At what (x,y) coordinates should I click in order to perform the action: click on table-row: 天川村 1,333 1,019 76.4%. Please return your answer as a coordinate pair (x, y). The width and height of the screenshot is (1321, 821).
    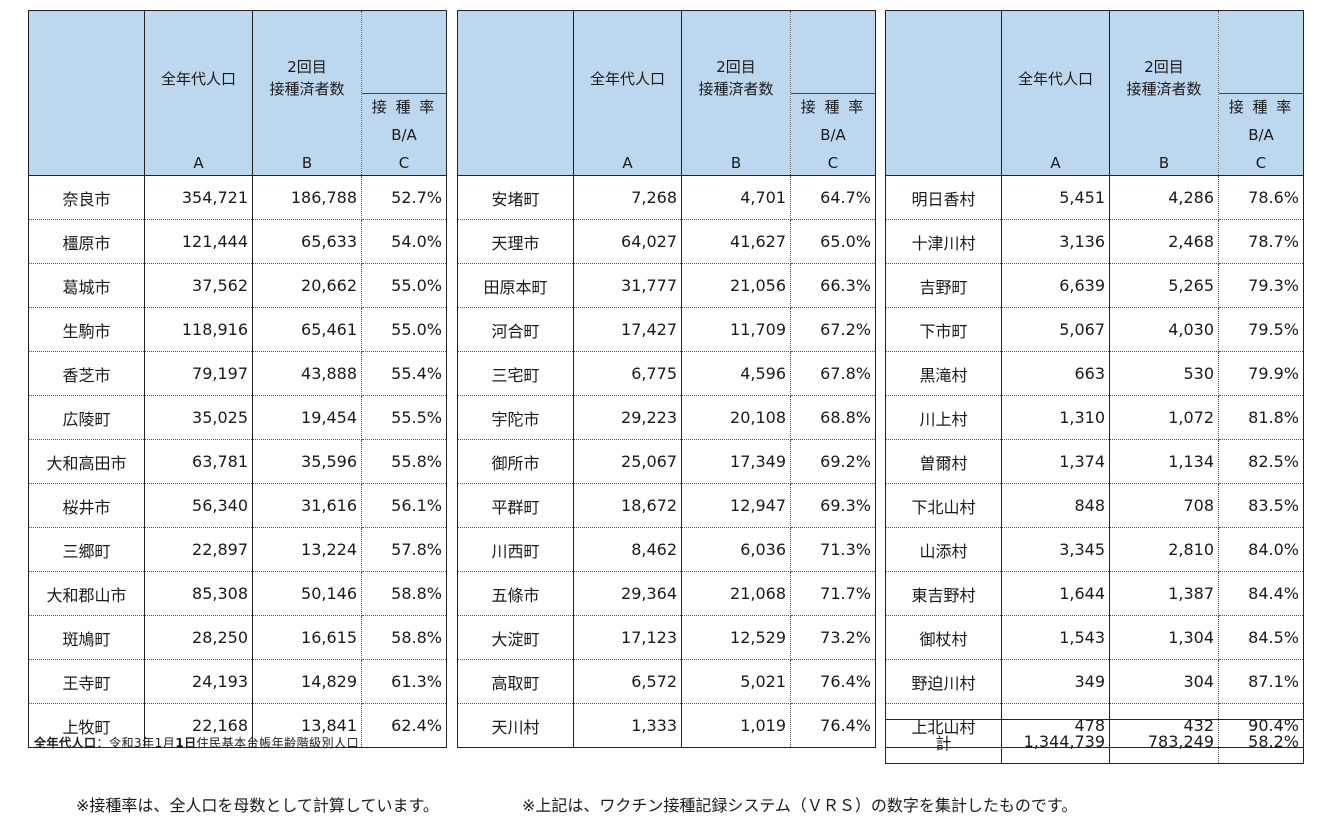
    Looking at the image, I should click on (666, 725).